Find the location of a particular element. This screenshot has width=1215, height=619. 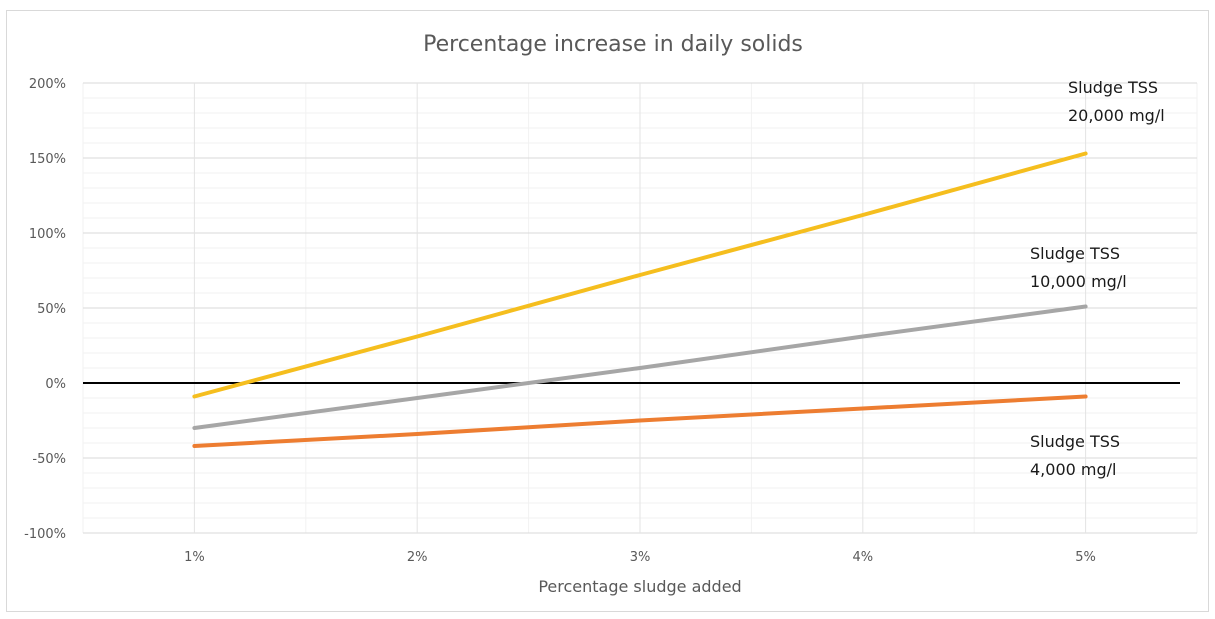

x-tick-label: 5% is located at coordinates (1085, 557).